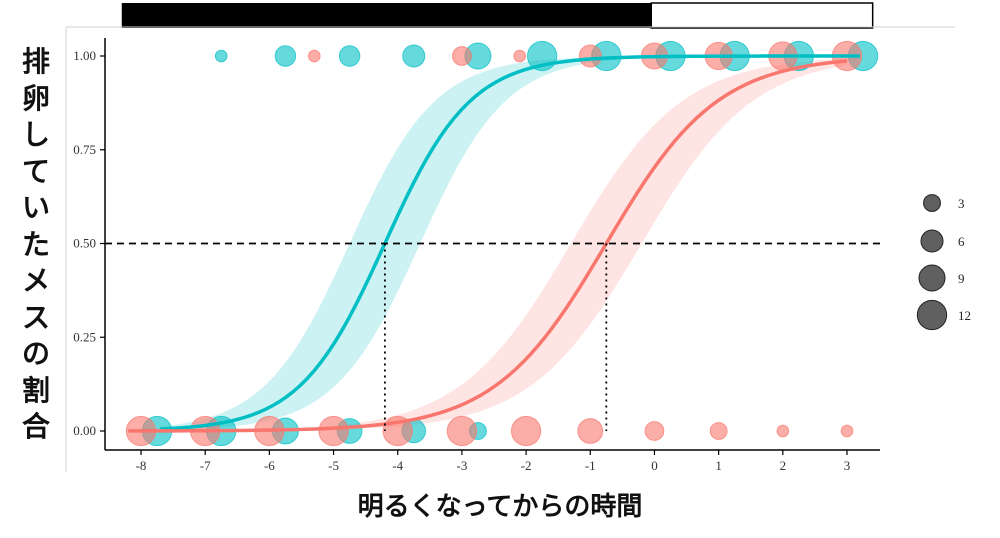 The height and width of the screenshot is (538, 1000). Describe the element at coordinates (847, 465) in the screenshot. I see `x-tick-label-11: 3` at that location.